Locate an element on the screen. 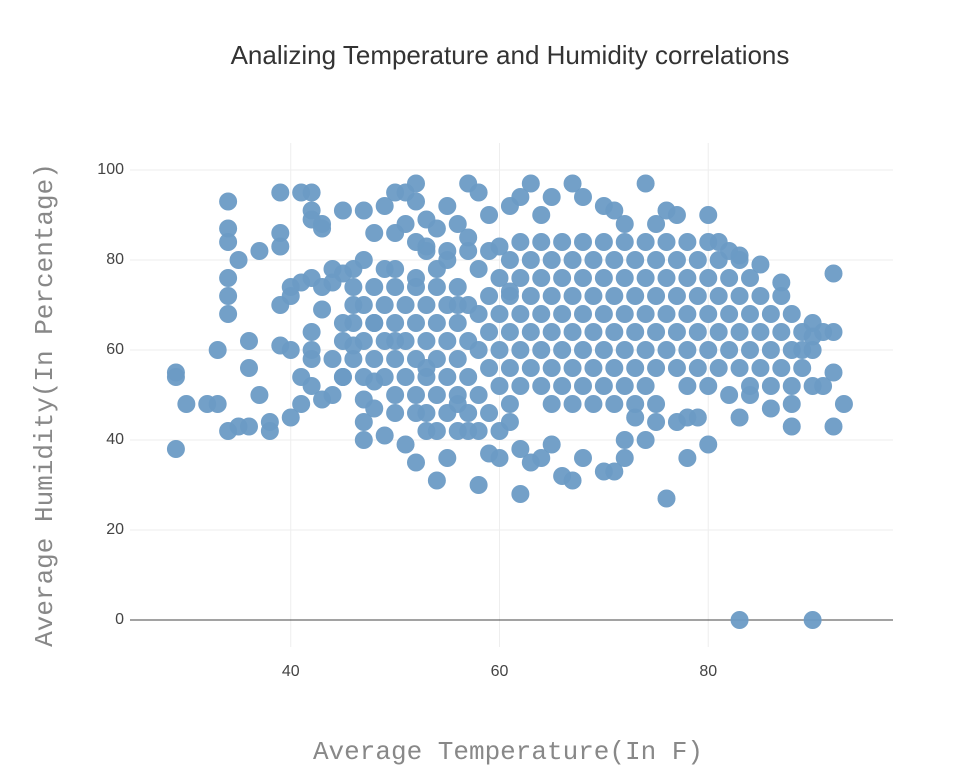 This screenshot has width=972, height=776. y-tick-label: 0 is located at coordinates (119, 619).